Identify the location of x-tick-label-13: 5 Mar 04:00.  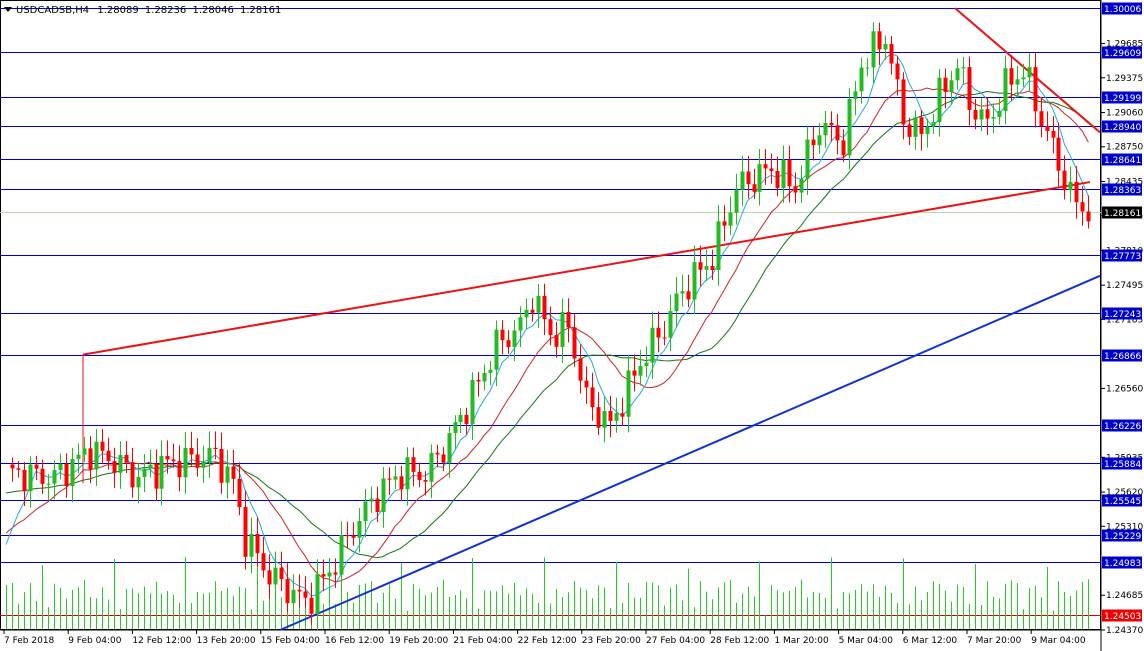
(866, 641).